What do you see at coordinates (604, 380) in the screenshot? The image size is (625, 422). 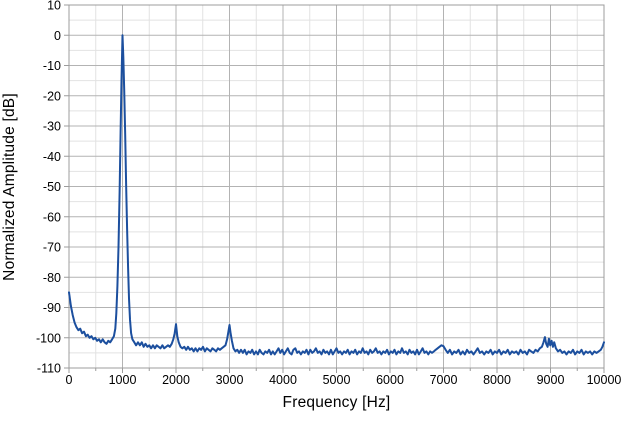 I see `x-tick-label: 10000` at bounding box center [604, 380].